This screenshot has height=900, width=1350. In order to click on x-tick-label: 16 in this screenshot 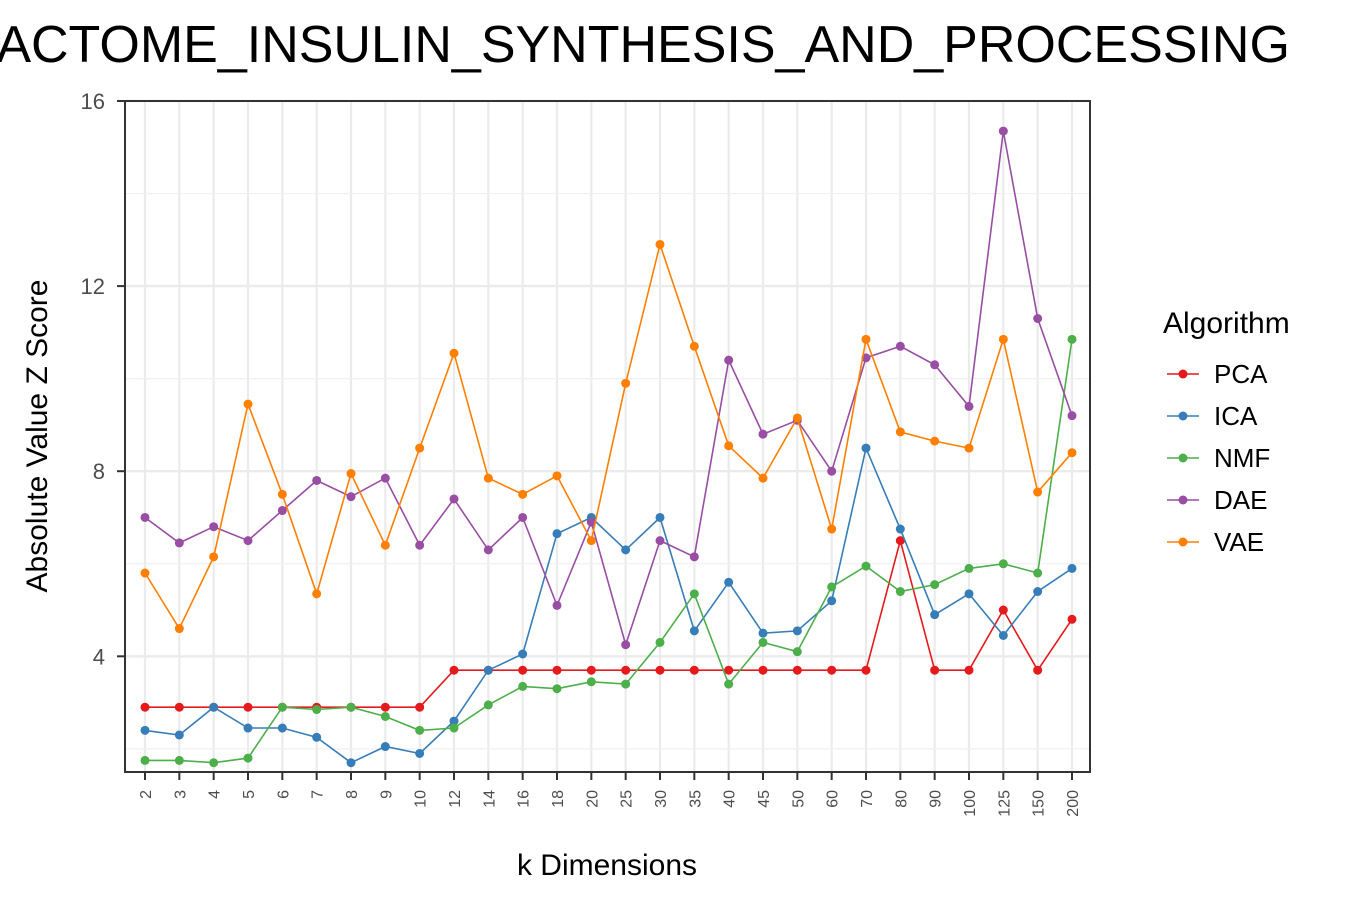, I will do `click(524, 799)`.